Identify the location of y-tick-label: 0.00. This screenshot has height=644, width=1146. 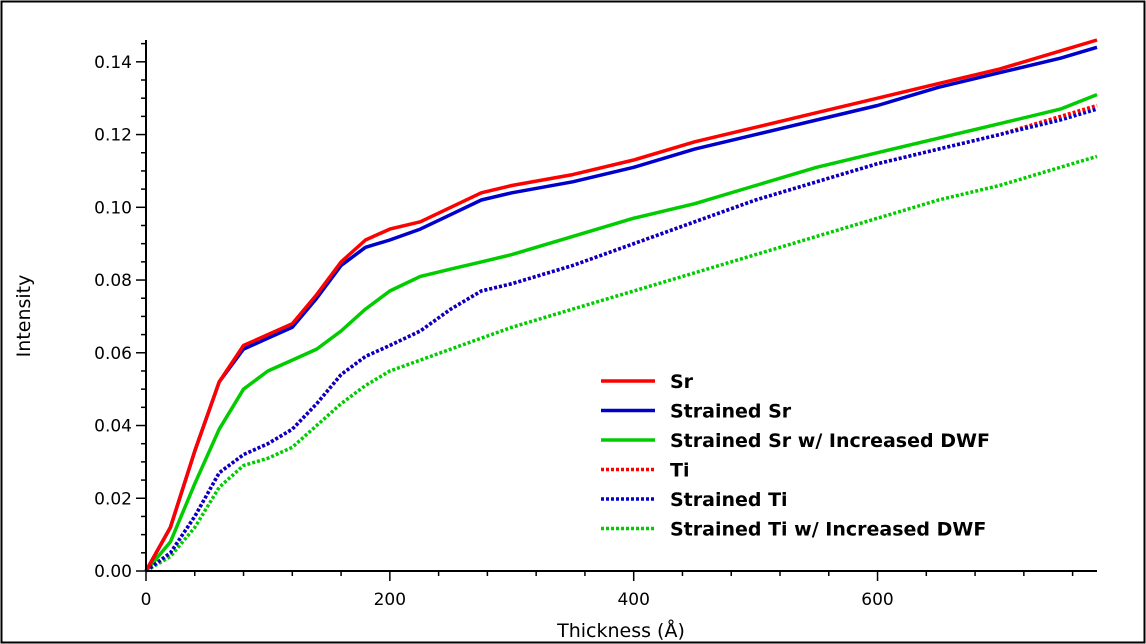
(113, 572).